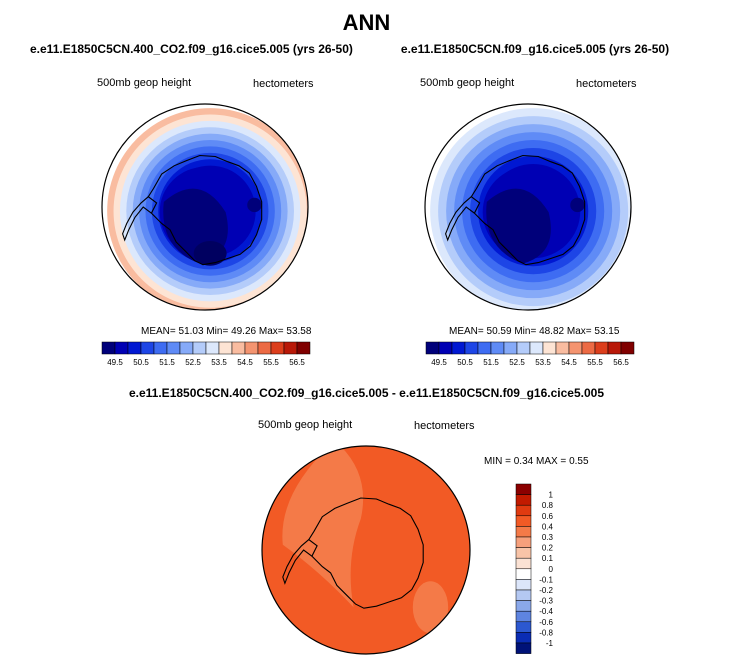  Describe the element at coordinates (205, 210) in the screenshot. I see `map1-continent-outline` at that location.